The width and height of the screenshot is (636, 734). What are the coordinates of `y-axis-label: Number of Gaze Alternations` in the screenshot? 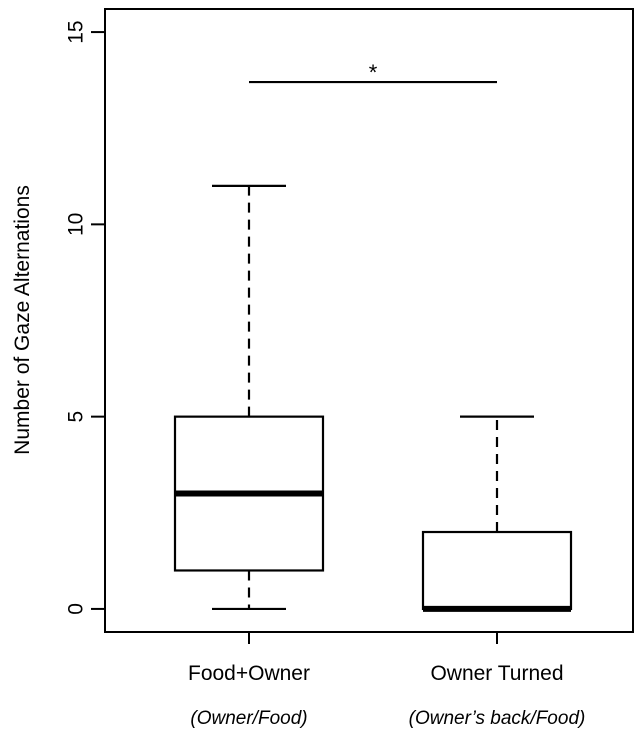 It's located at (22, 320).